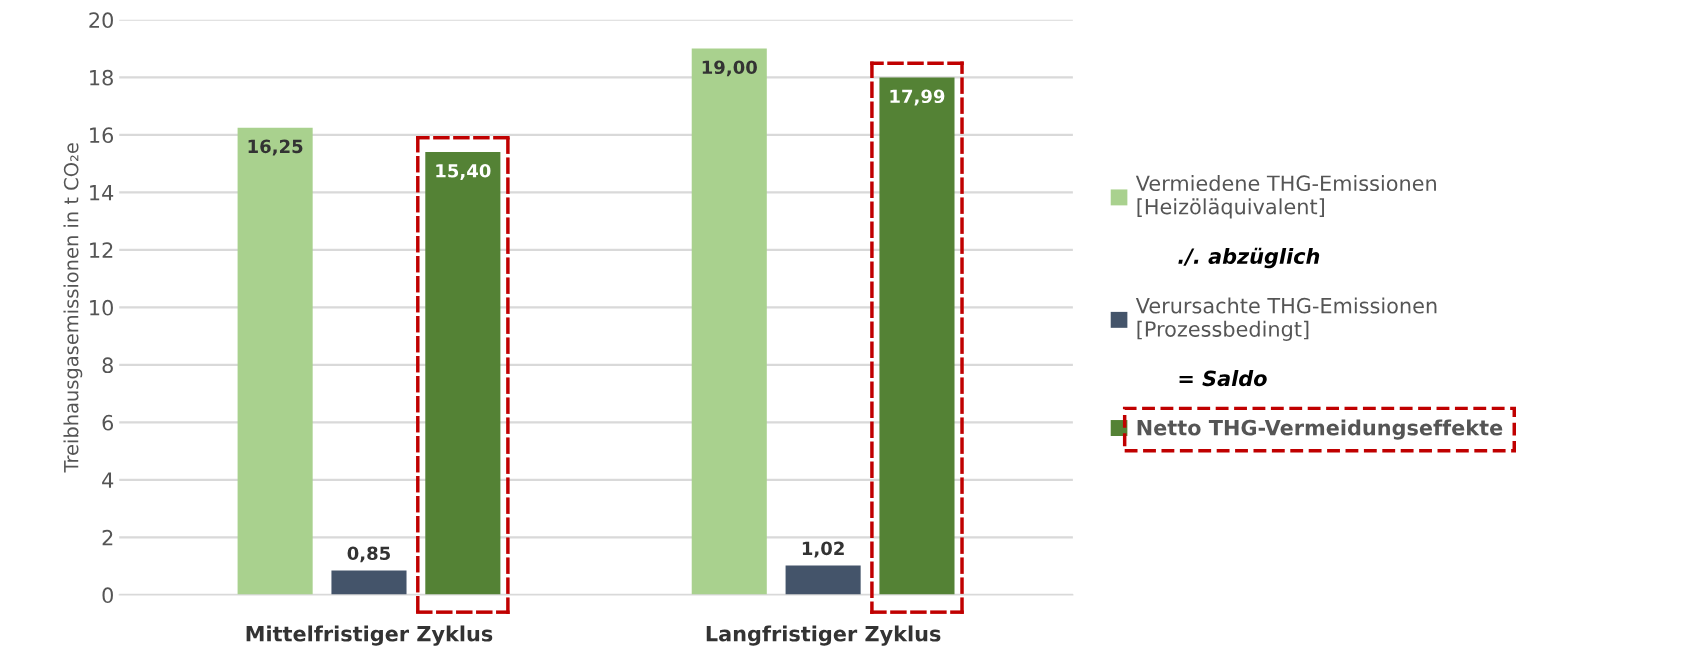  I want to click on x-tick-label: Mittelfristiger Zyklus, so click(369, 635).